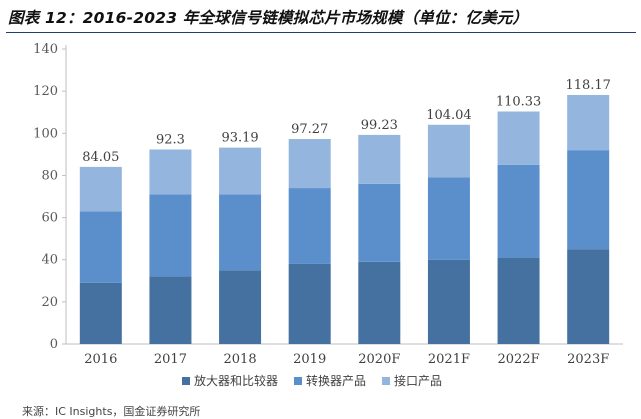  What do you see at coordinates (588, 85) in the screenshot?
I see `bar-total-label: 118.17` at bounding box center [588, 85].